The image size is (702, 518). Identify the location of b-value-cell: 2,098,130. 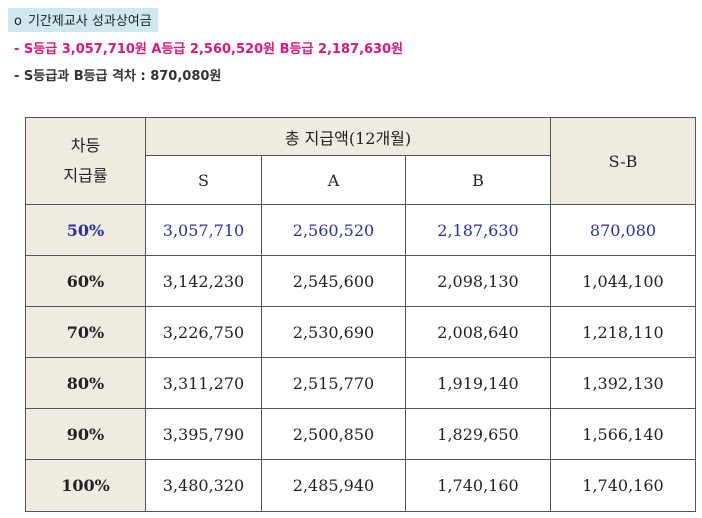
(478, 281).